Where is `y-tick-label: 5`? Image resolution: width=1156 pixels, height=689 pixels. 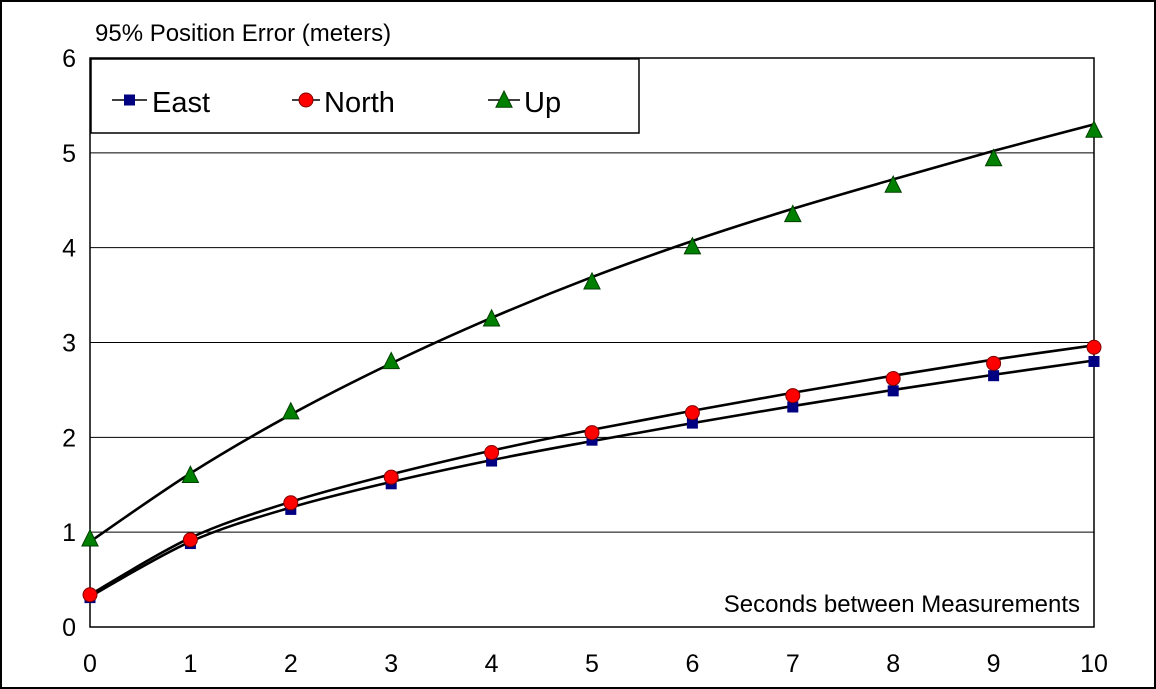
y-tick-label: 5 is located at coordinates (69, 154).